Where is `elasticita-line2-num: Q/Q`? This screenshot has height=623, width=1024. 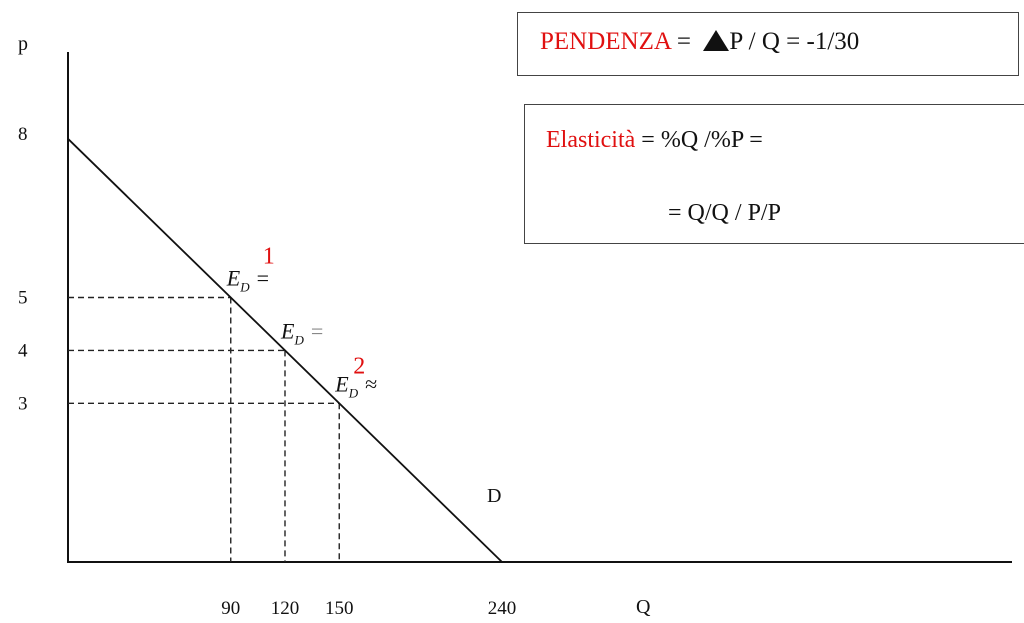
elasticita-line2-num: Q/Q is located at coordinates (708, 213).